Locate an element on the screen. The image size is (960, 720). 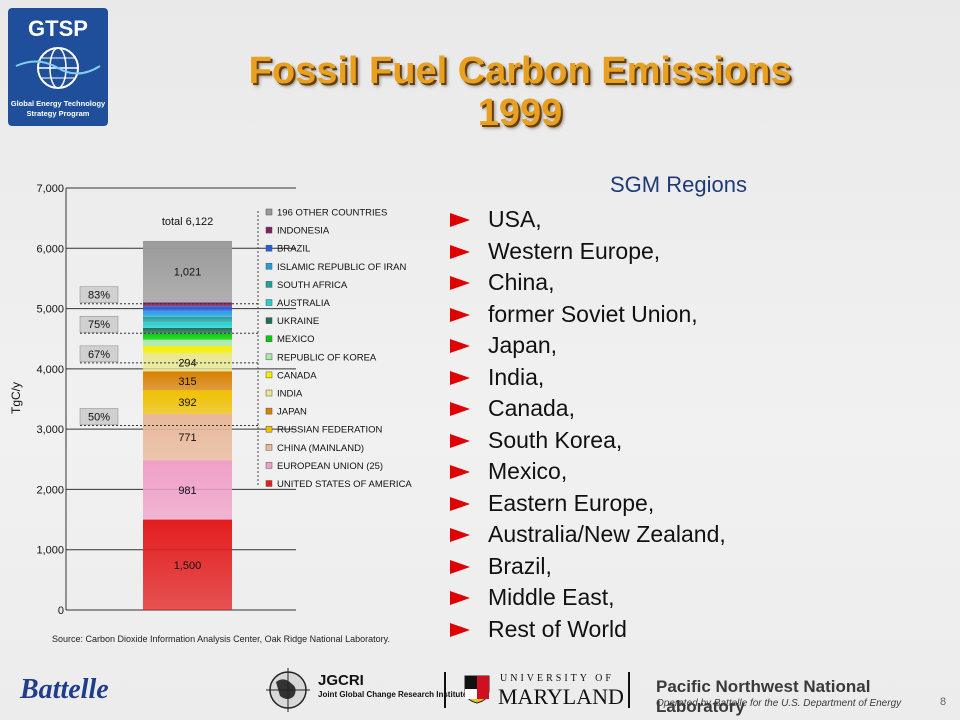
percent-marker-label: 83% is located at coordinates (99, 296).